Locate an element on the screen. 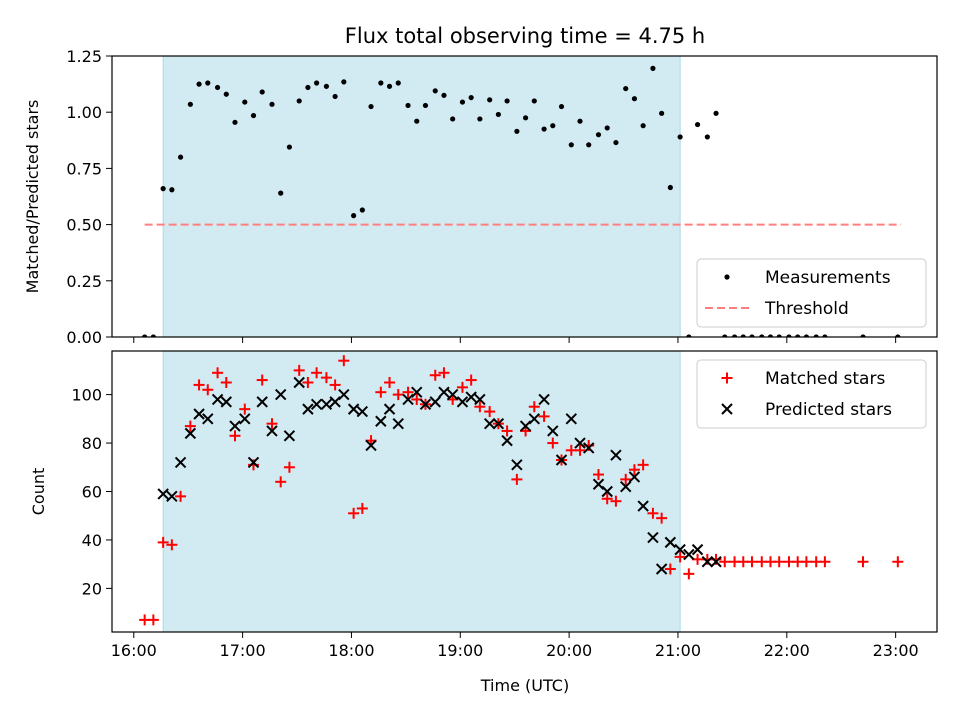 The width and height of the screenshot is (960, 720). x-axis-label: Time (UTC) is located at coordinates (524, 685).